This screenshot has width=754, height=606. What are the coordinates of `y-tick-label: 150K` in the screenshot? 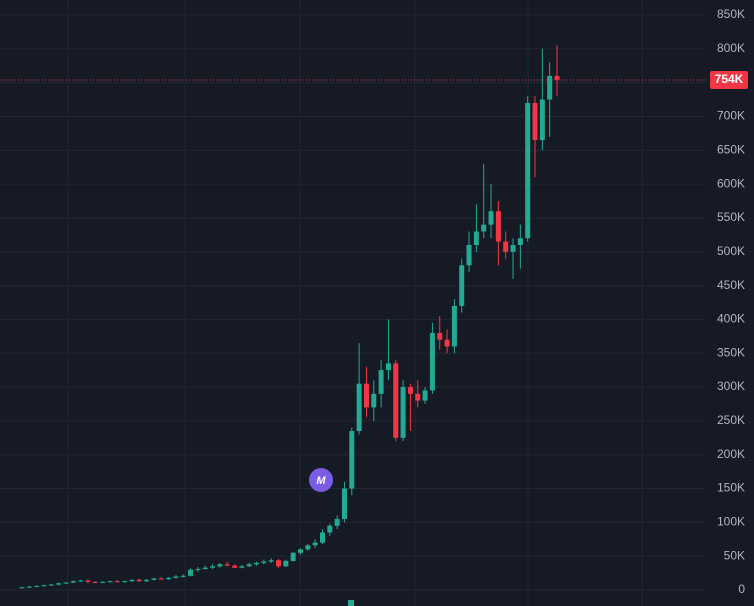 It's located at (731, 488).